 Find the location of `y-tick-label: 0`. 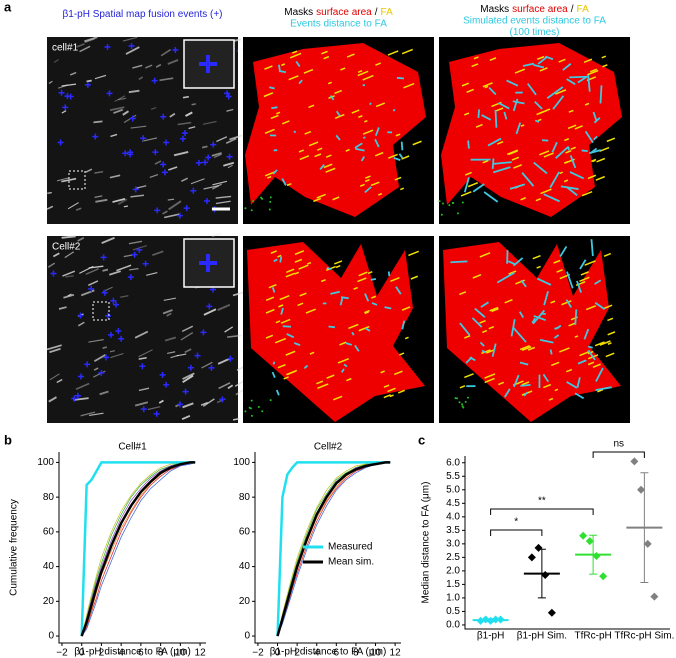

y-tick-label: 0 is located at coordinates (247, 636).